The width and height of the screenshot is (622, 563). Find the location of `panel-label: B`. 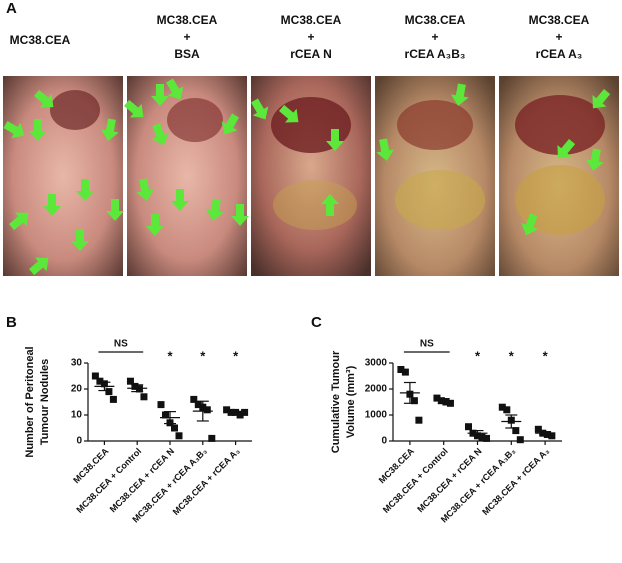

panel-label: B is located at coordinates (11, 322).